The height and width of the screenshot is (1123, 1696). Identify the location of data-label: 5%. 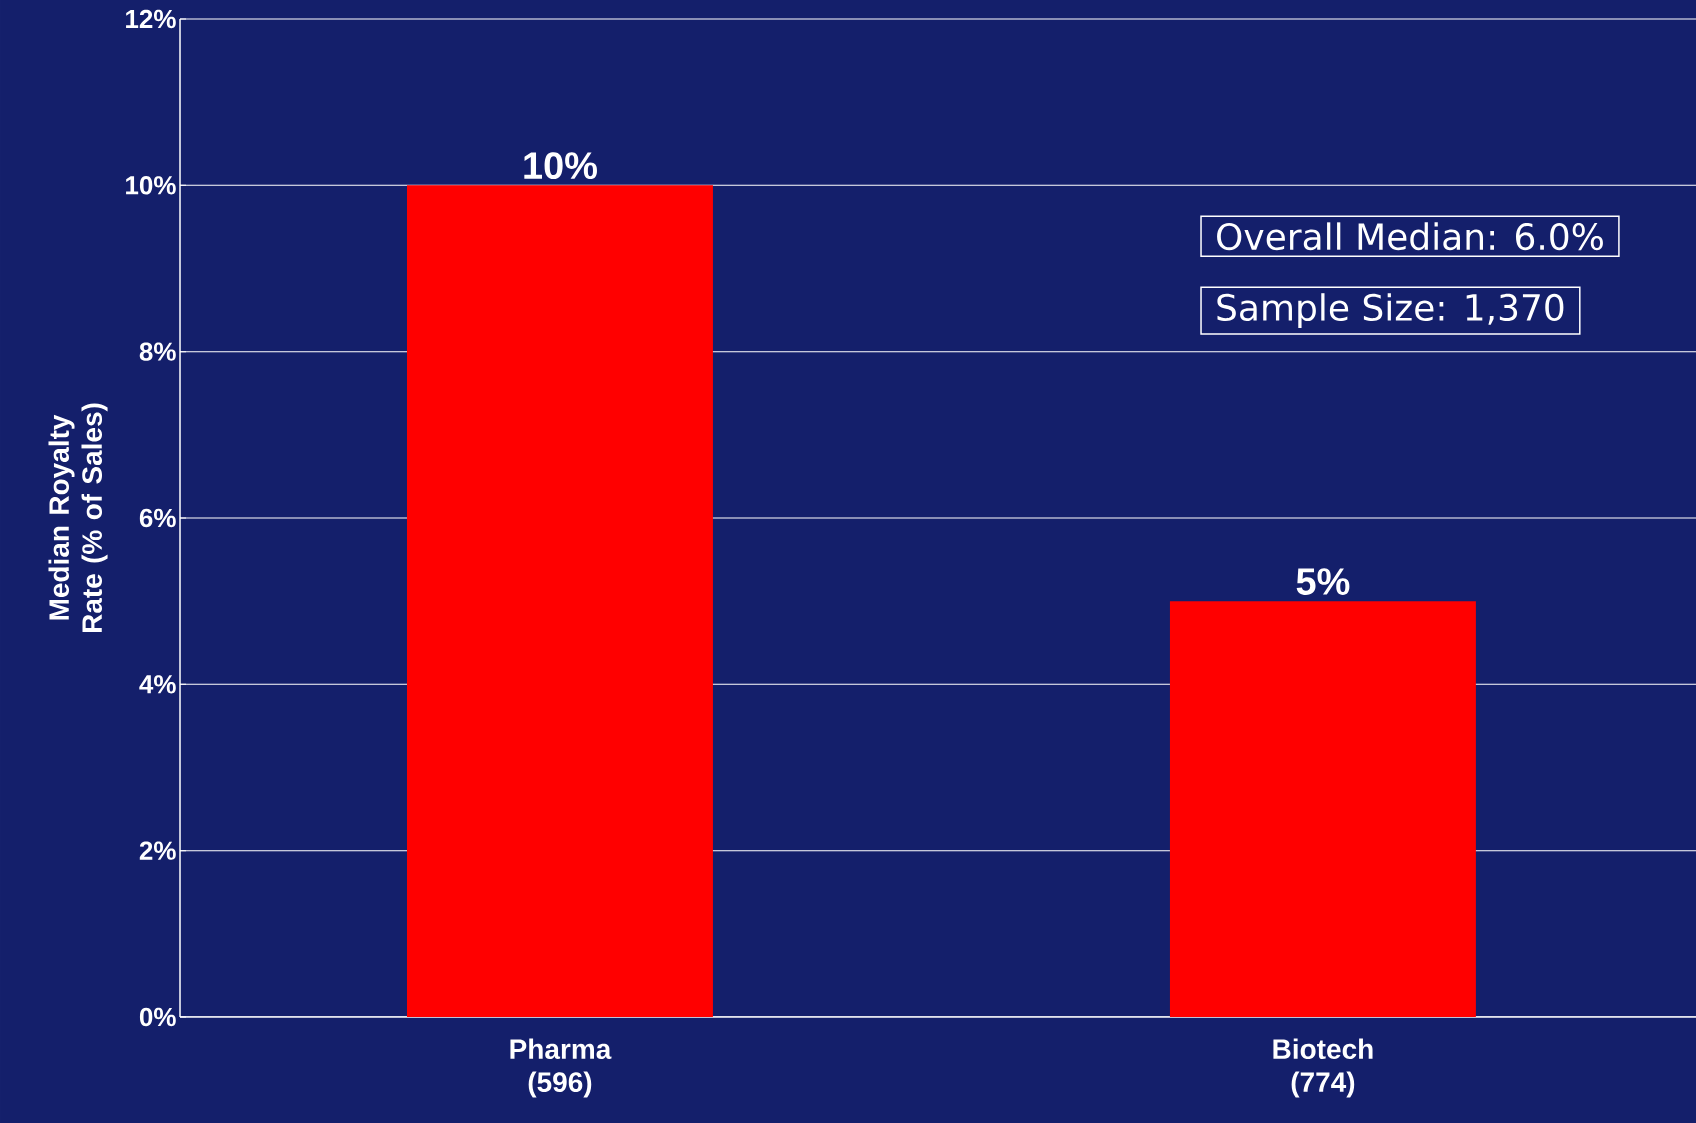
(1323, 581).